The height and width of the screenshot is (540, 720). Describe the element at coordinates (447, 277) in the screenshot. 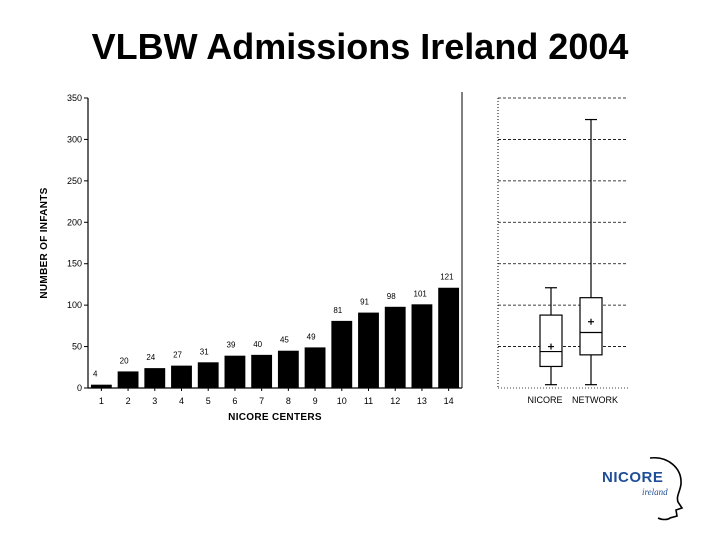

I see `bar-data-label: 121` at that location.